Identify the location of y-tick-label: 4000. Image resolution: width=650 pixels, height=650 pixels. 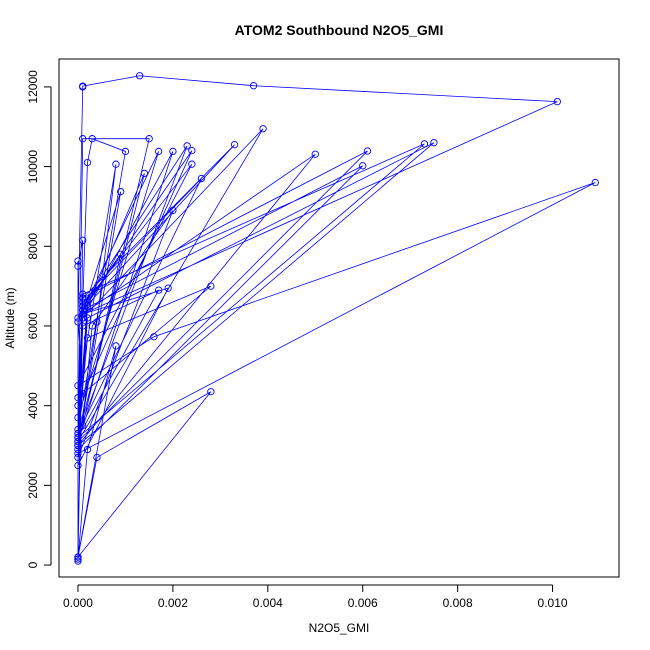
(33, 405).